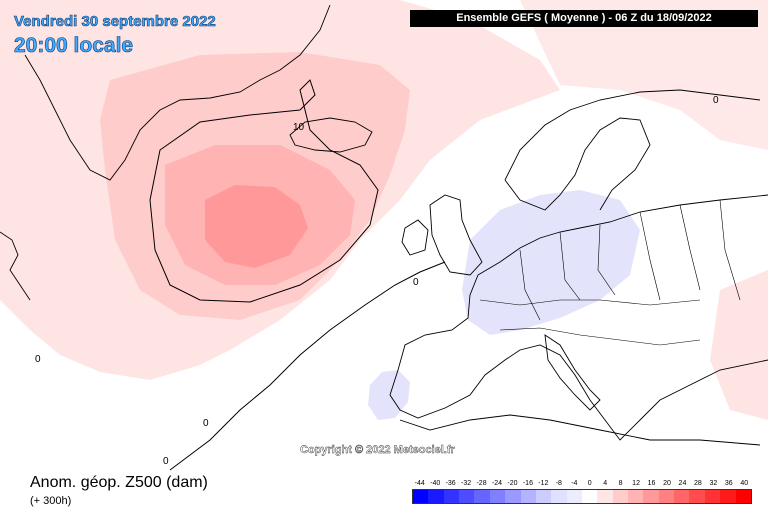  Describe the element at coordinates (435, 483) in the screenshot. I see `scale-tick-label: -40` at that location.